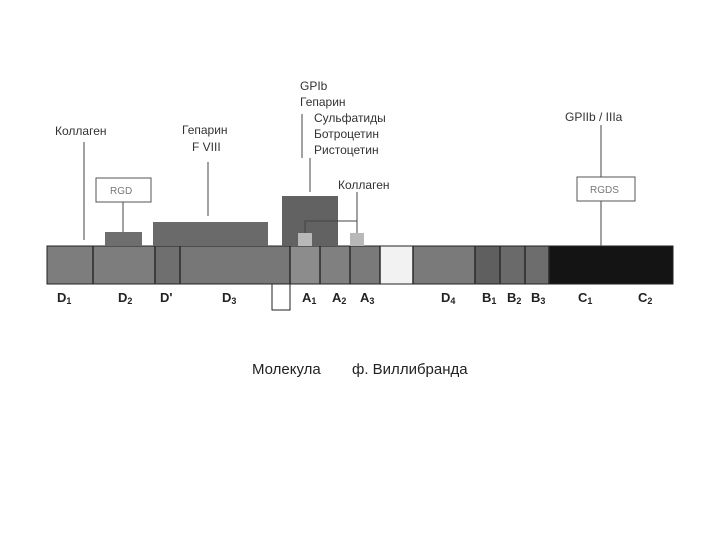 The image size is (720, 540). I want to click on domain-label-10: B3, so click(538, 298).